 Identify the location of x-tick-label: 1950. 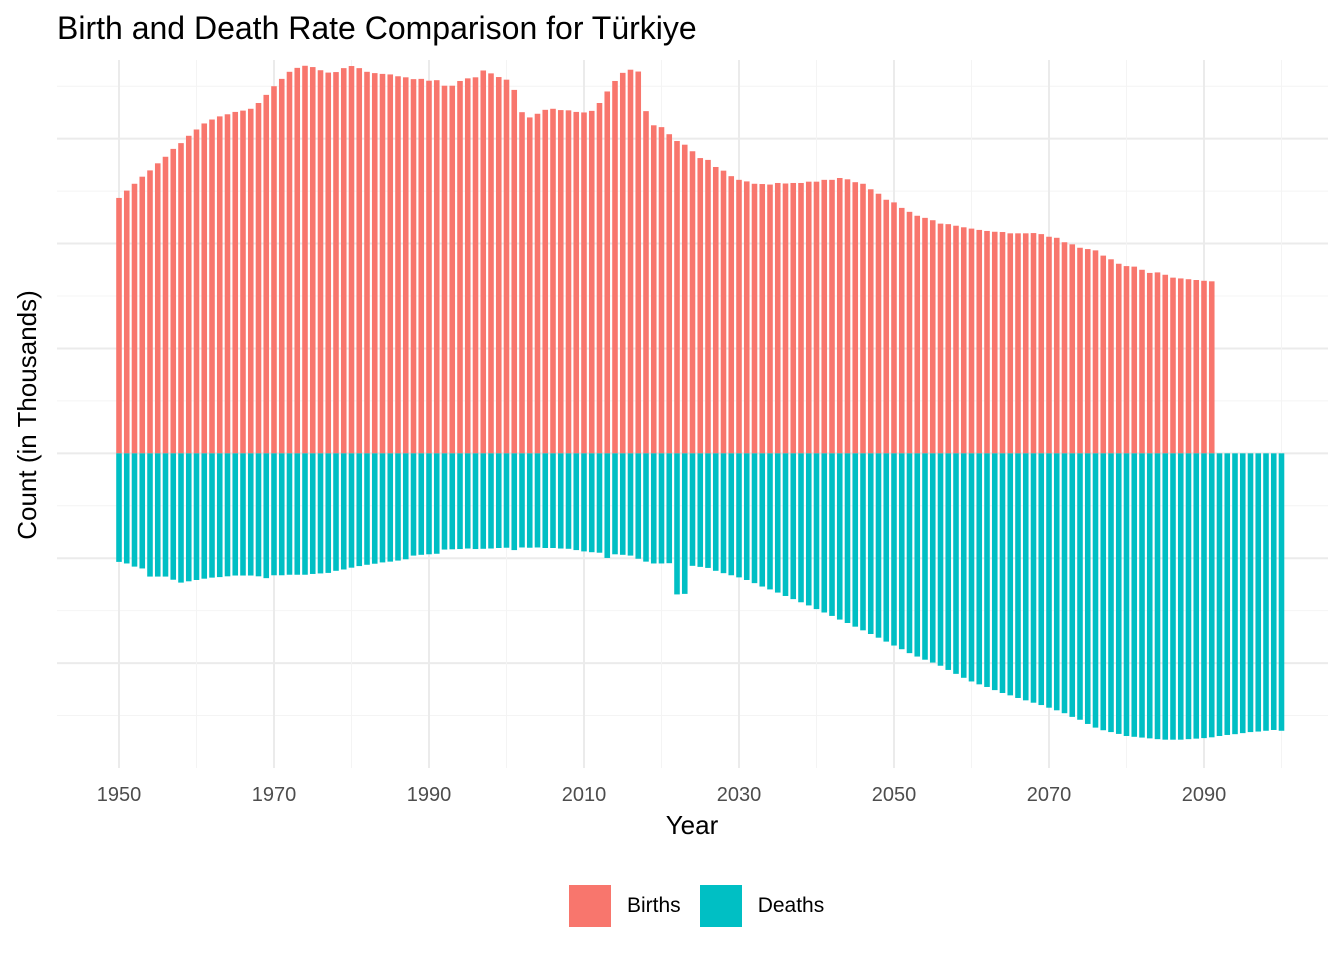
(119, 795).